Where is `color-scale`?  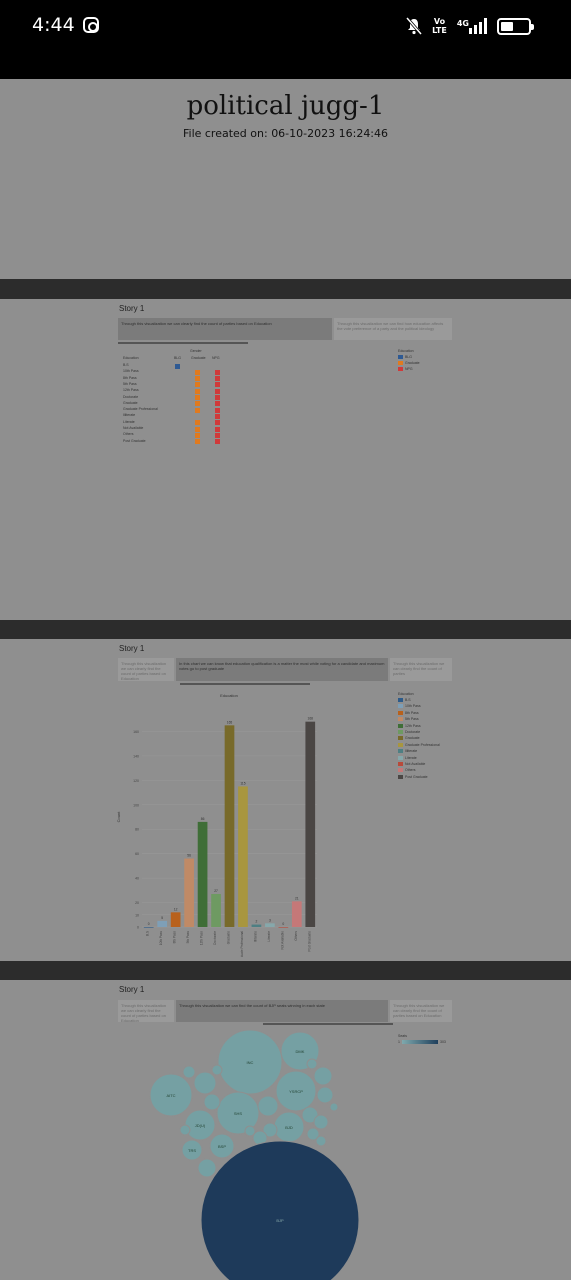 color-scale is located at coordinates (420, 1042).